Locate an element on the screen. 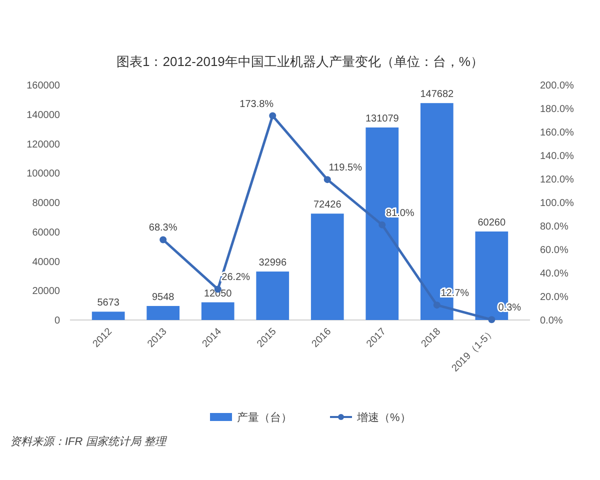 The height and width of the screenshot is (480, 600). data-label: 147682 is located at coordinates (437, 94).